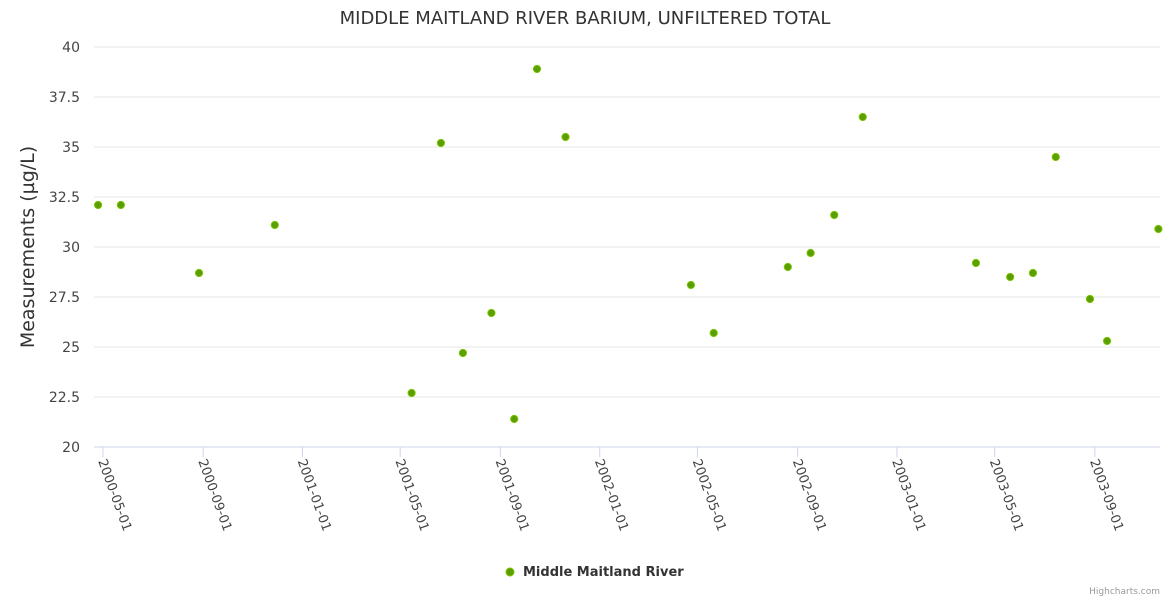  Describe the element at coordinates (71, 348) in the screenshot. I see `y-tick-label: 25` at that location.